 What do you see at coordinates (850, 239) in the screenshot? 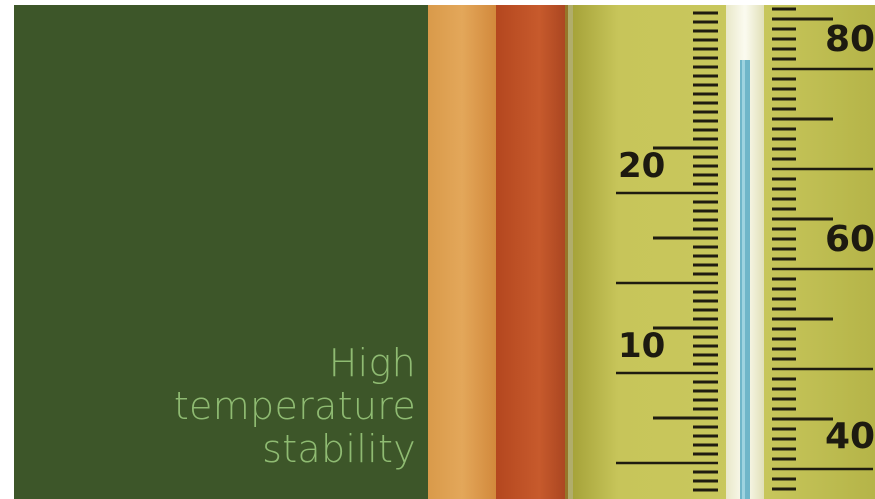
I see `fahrenheit-label-60: 60` at bounding box center [850, 239].